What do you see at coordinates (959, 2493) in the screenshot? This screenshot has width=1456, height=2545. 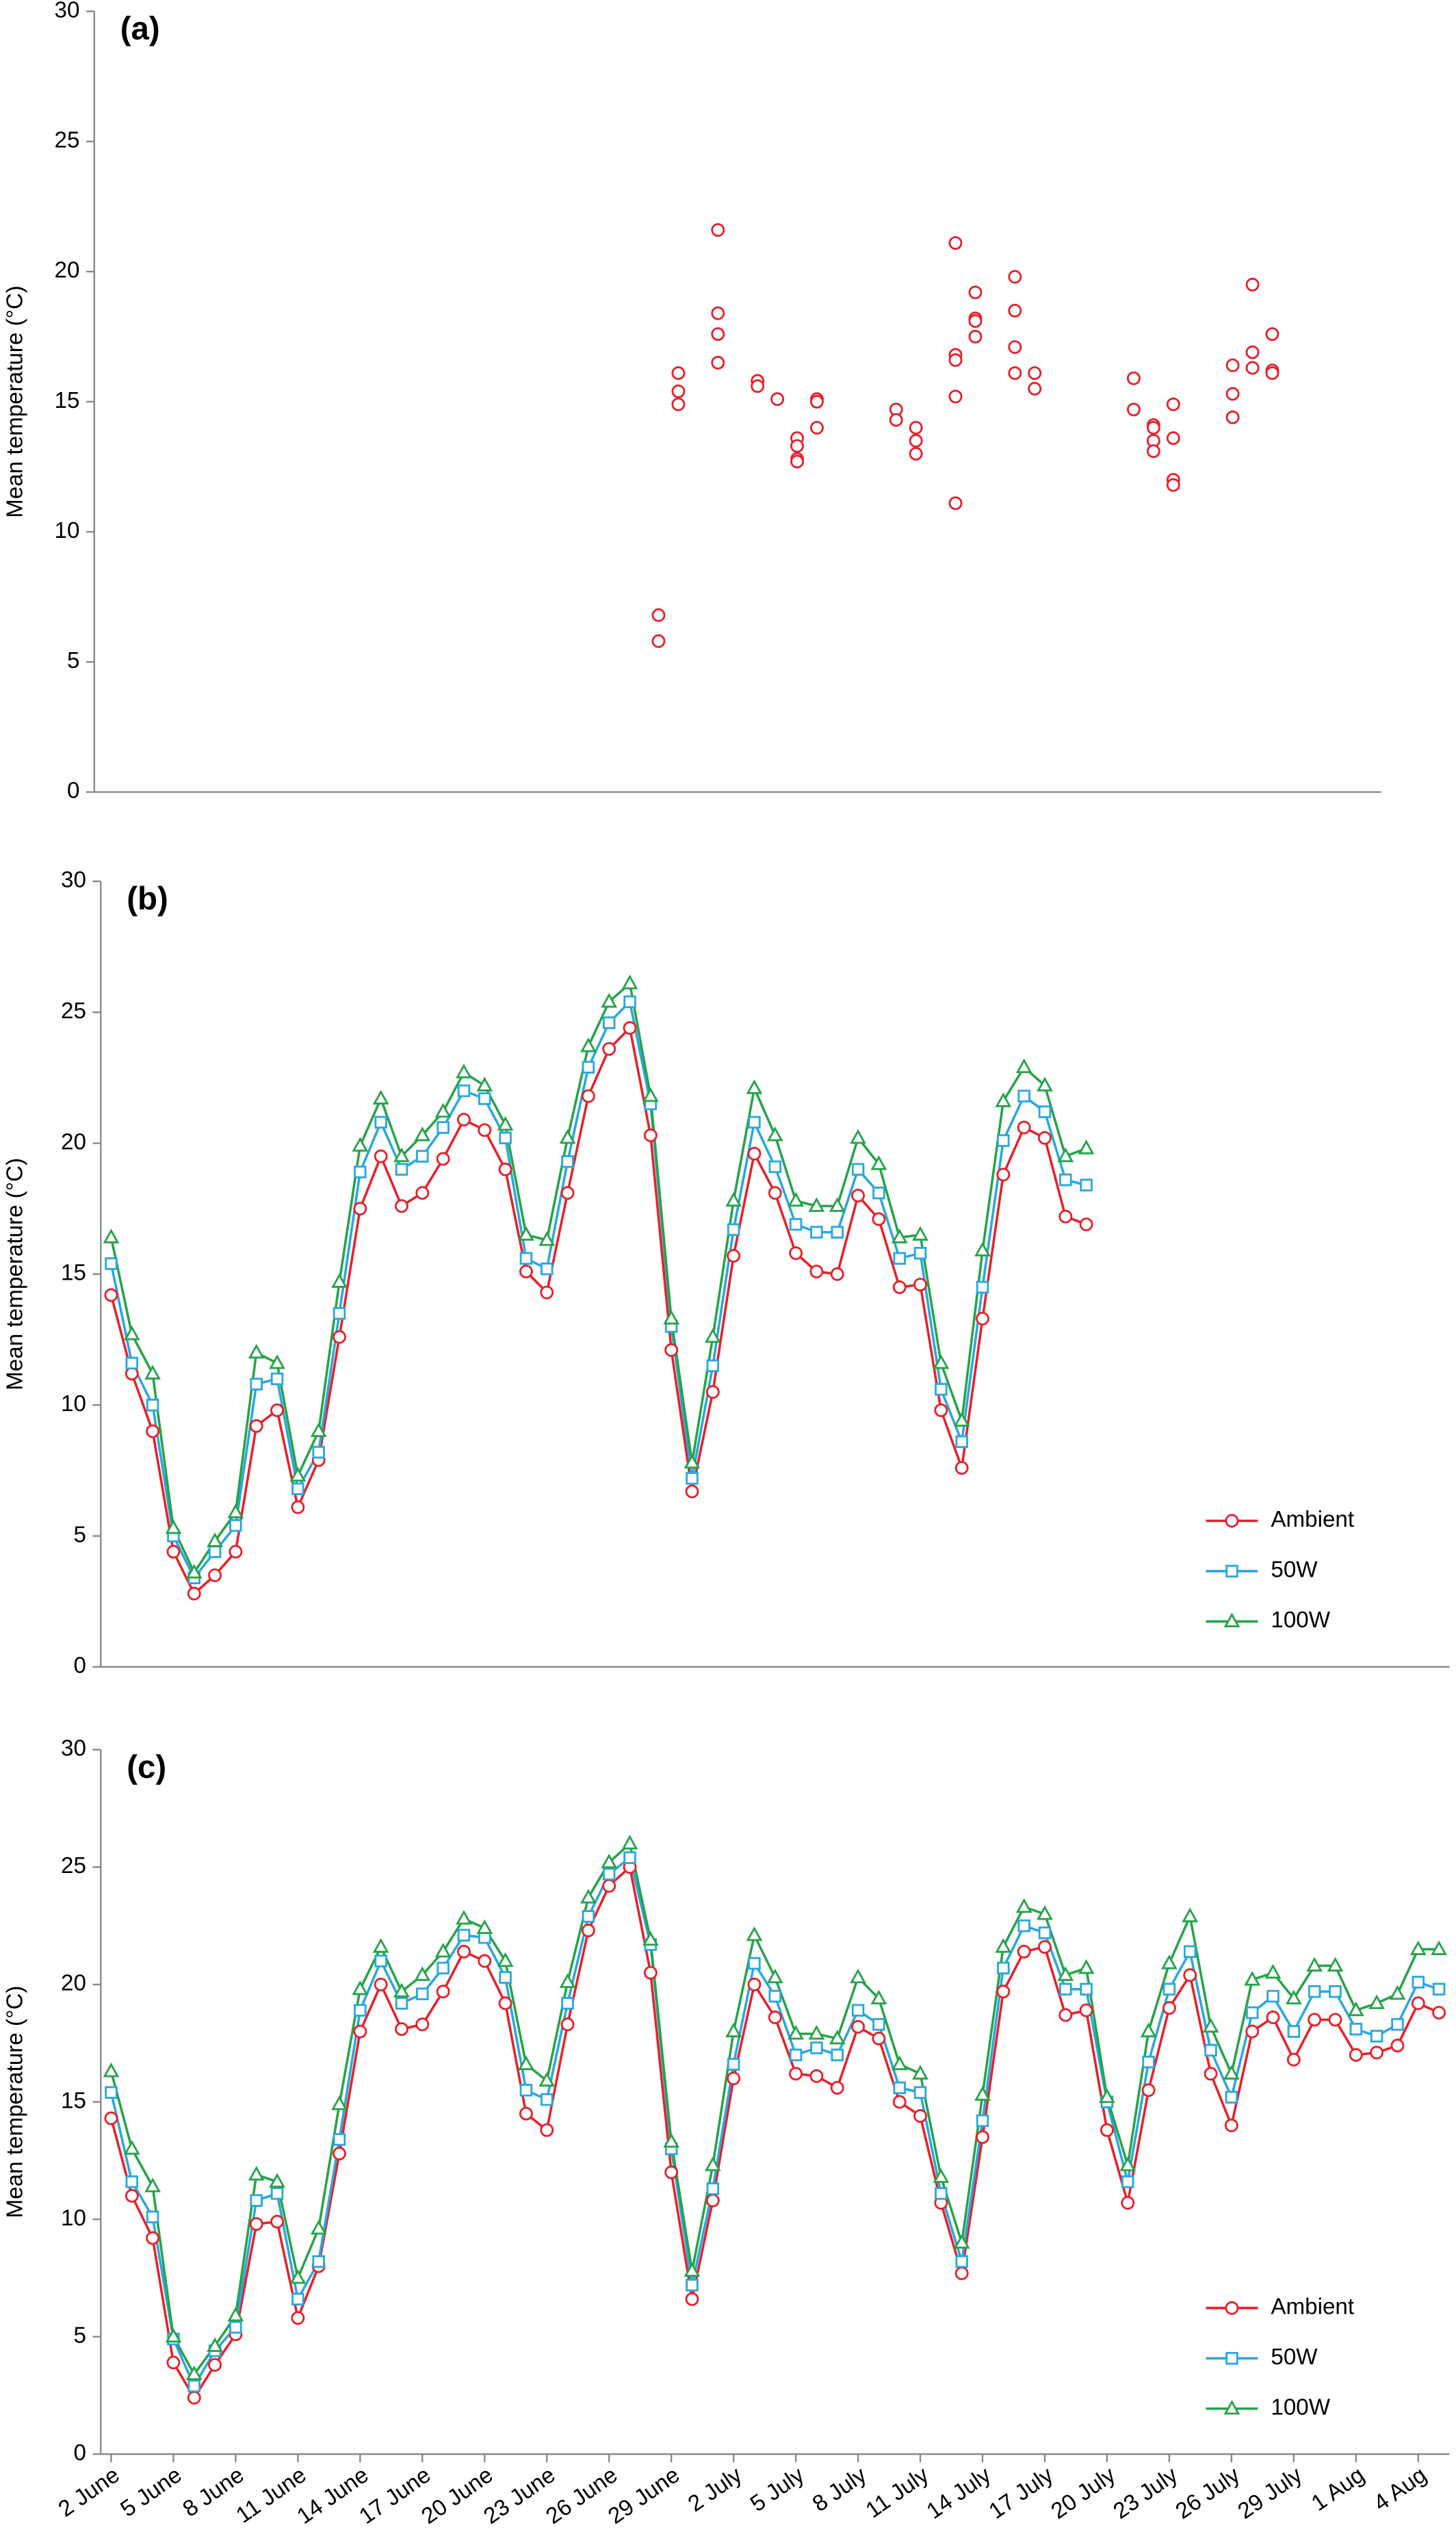 I see `x-tick-label: 14 July` at bounding box center [959, 2493].